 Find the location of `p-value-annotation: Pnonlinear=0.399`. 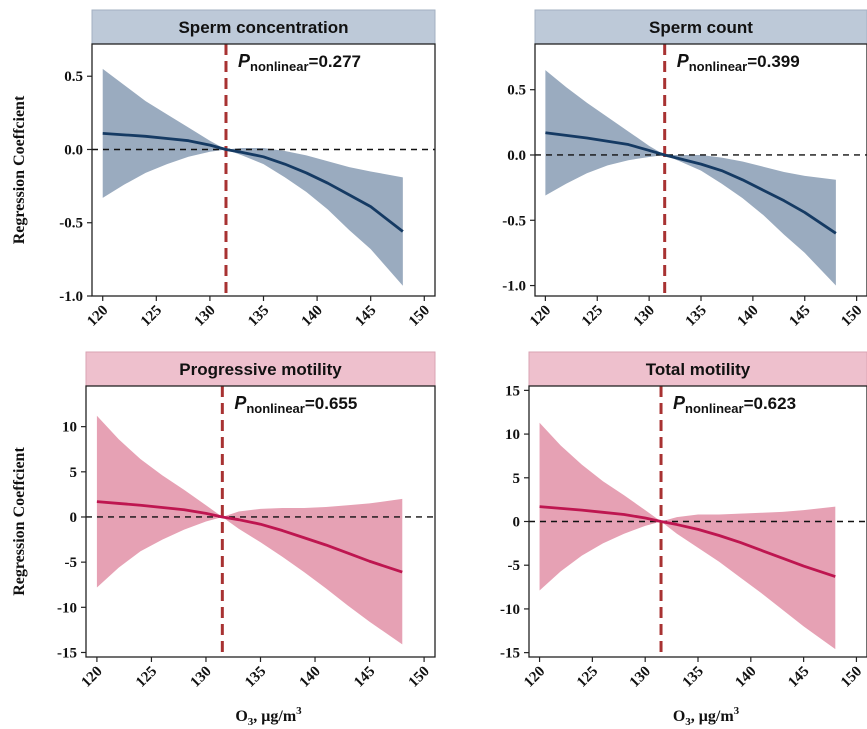

p-value-annotation: Pnonlinear=0.399 is located at coordinates (738, 62).